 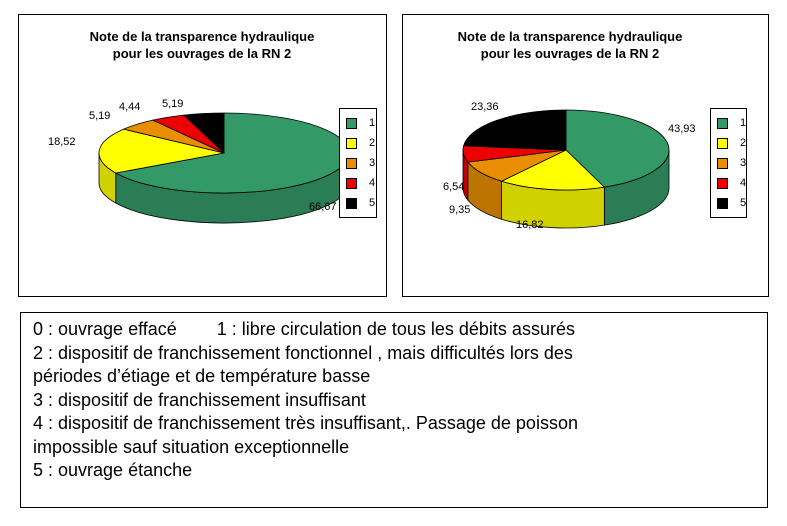 I want to click on data-label: 4,44, so click(x=129, y=107).